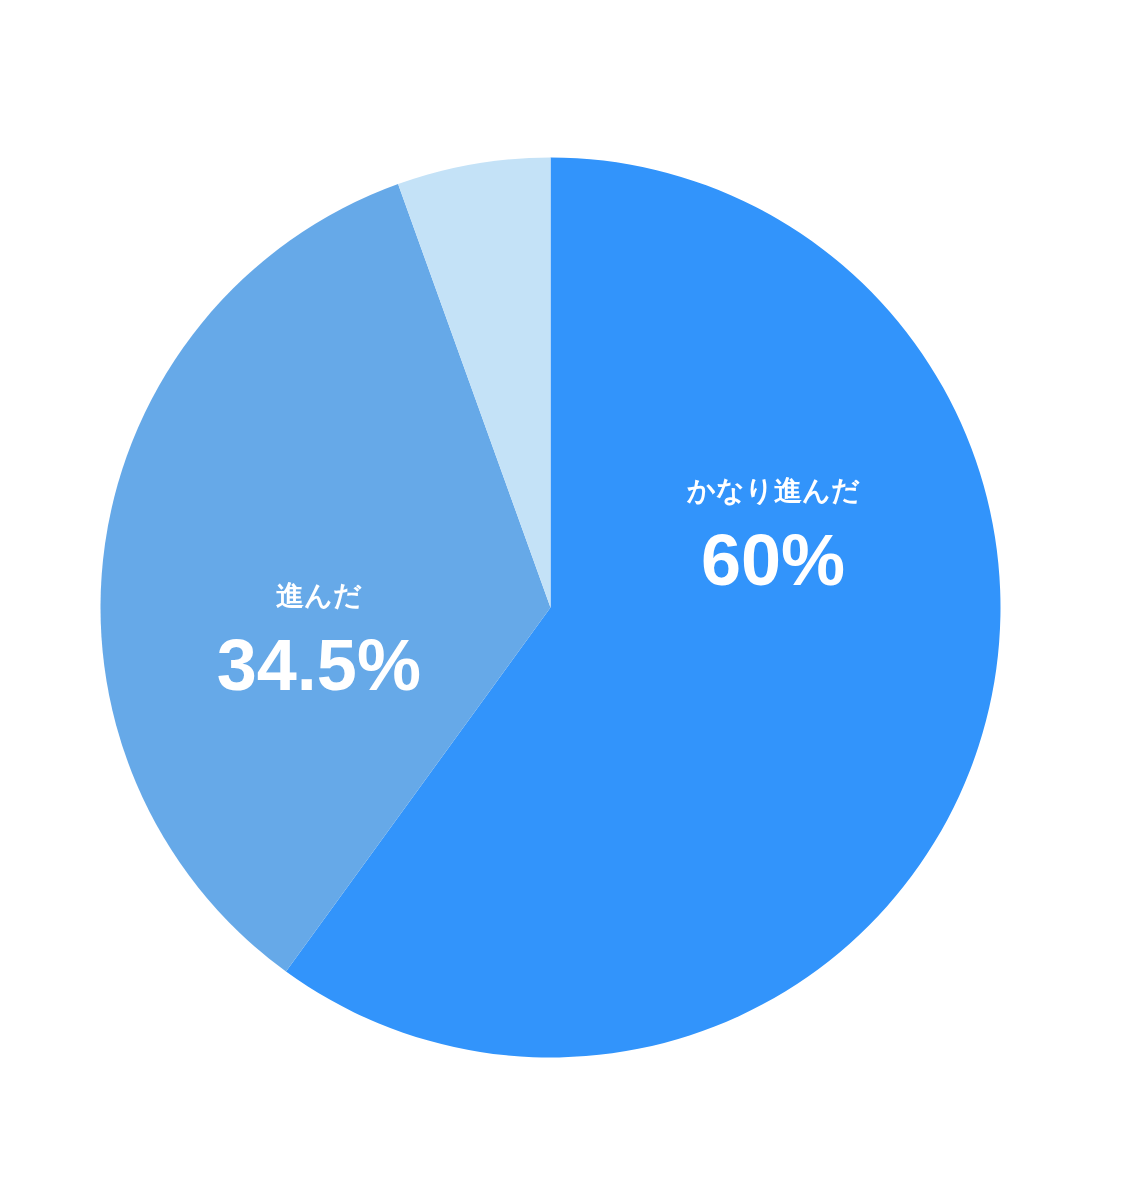 Image resolution: width=1122 pixels, height=1185 pixels. Describe the element at coordinates (318, 665) in the screenshot. I see `data-label: 34.5%` at that location.